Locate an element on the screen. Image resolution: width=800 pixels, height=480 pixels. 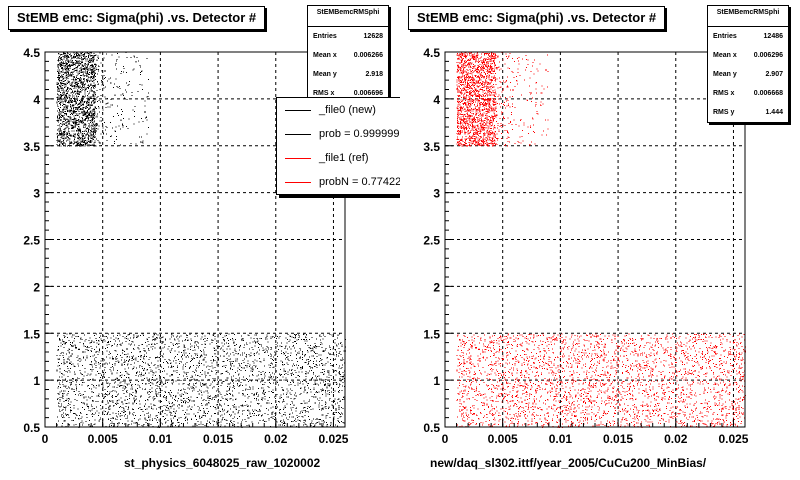
stats-value: 2.907 is located at coordinates (774, 74).